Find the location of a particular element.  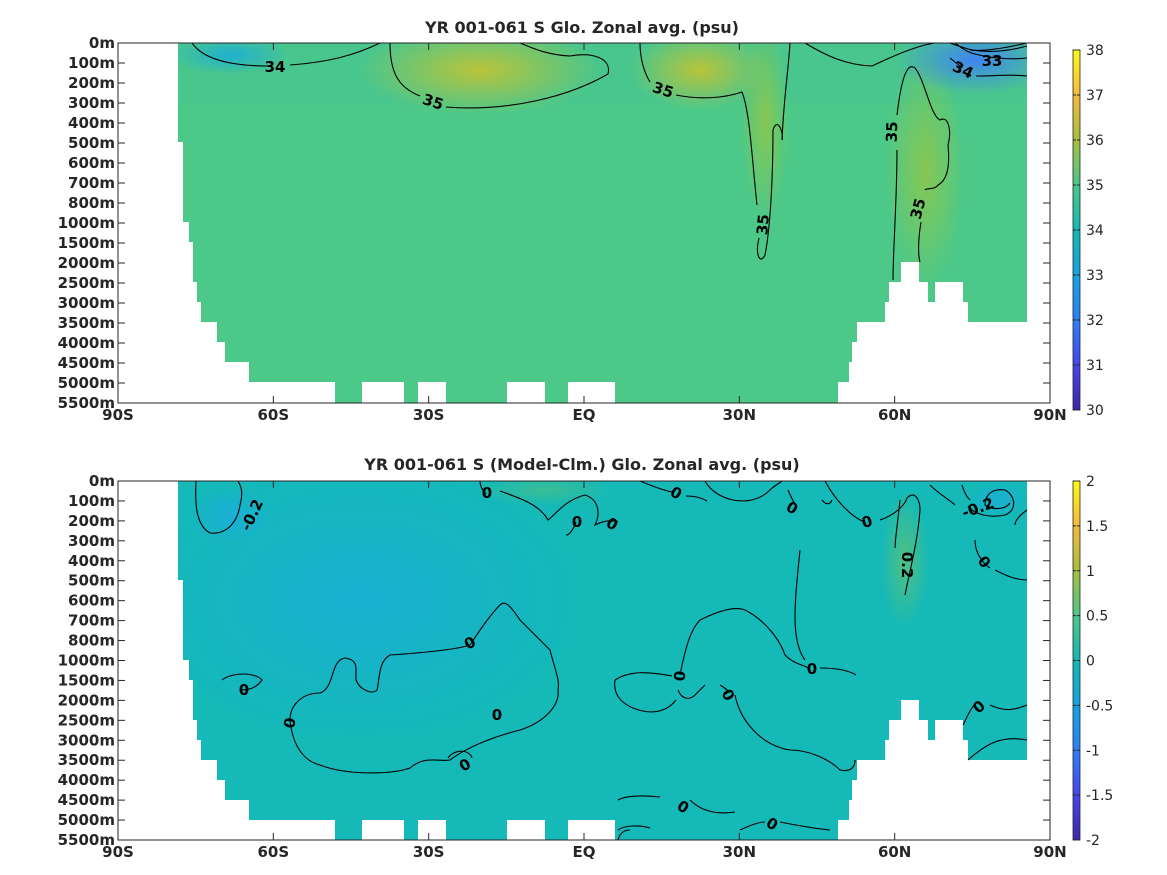

colorbar-tick-label: 33 is located at coordinates (1095, 276).